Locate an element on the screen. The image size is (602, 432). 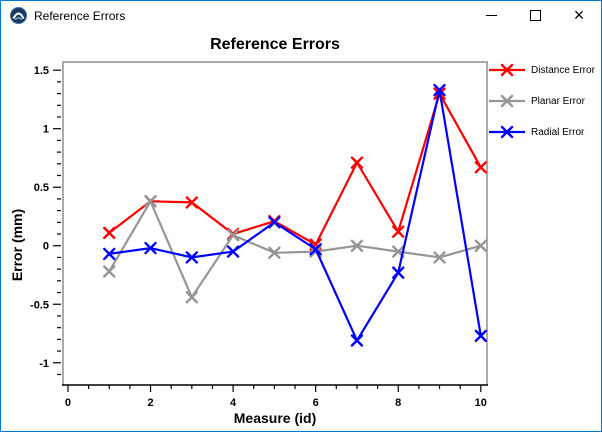
maximize-button is located at coordinates (535, 15).